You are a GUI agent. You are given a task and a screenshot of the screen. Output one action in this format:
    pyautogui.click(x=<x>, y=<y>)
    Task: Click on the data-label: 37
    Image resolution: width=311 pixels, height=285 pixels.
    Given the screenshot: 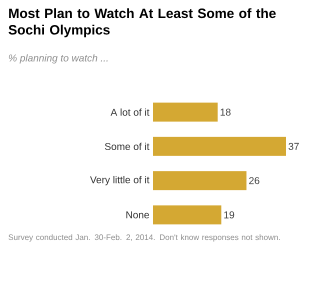 What is the action you would take?
    pyautogui.click(x=293, y=146)
    